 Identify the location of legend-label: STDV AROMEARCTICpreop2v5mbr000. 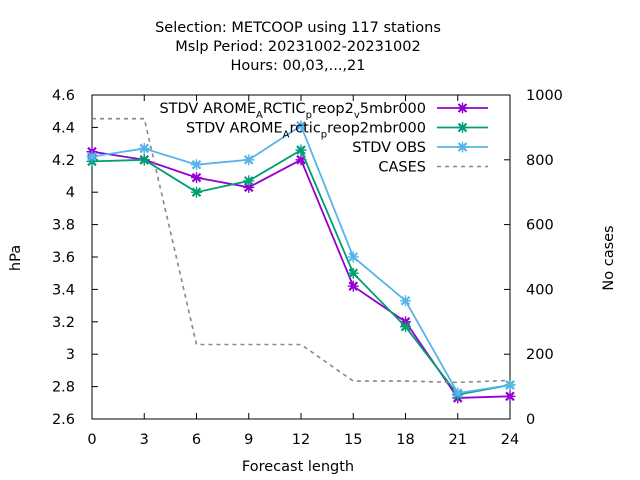
(292, 111).